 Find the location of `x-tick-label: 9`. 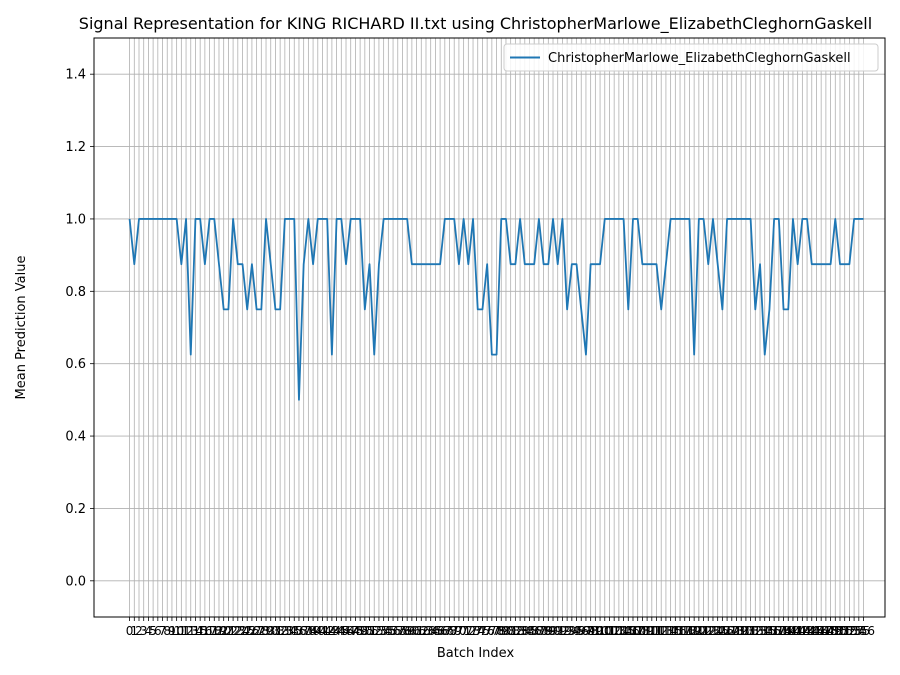

x-tick-label: 9 is located at coordinates (172, 631).